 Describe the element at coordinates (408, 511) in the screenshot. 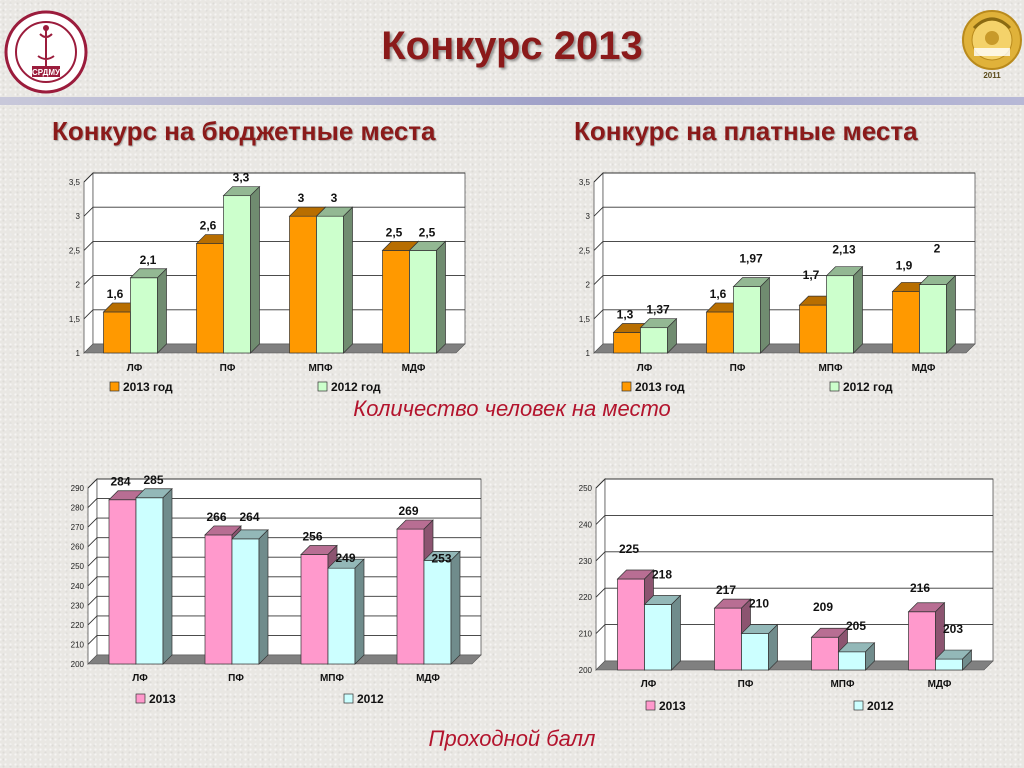

I see `data-label: 269` at that location.